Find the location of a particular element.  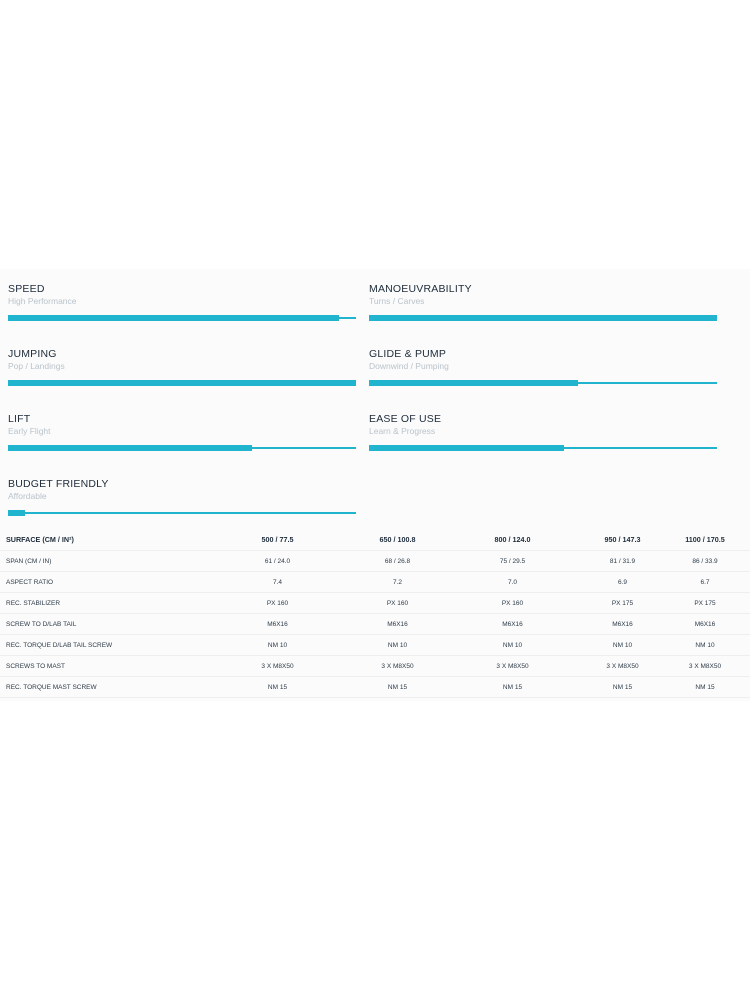

rating-budget-friendly: BUDGET FRIENDLY Affordable is located at coordinates (182, 497).